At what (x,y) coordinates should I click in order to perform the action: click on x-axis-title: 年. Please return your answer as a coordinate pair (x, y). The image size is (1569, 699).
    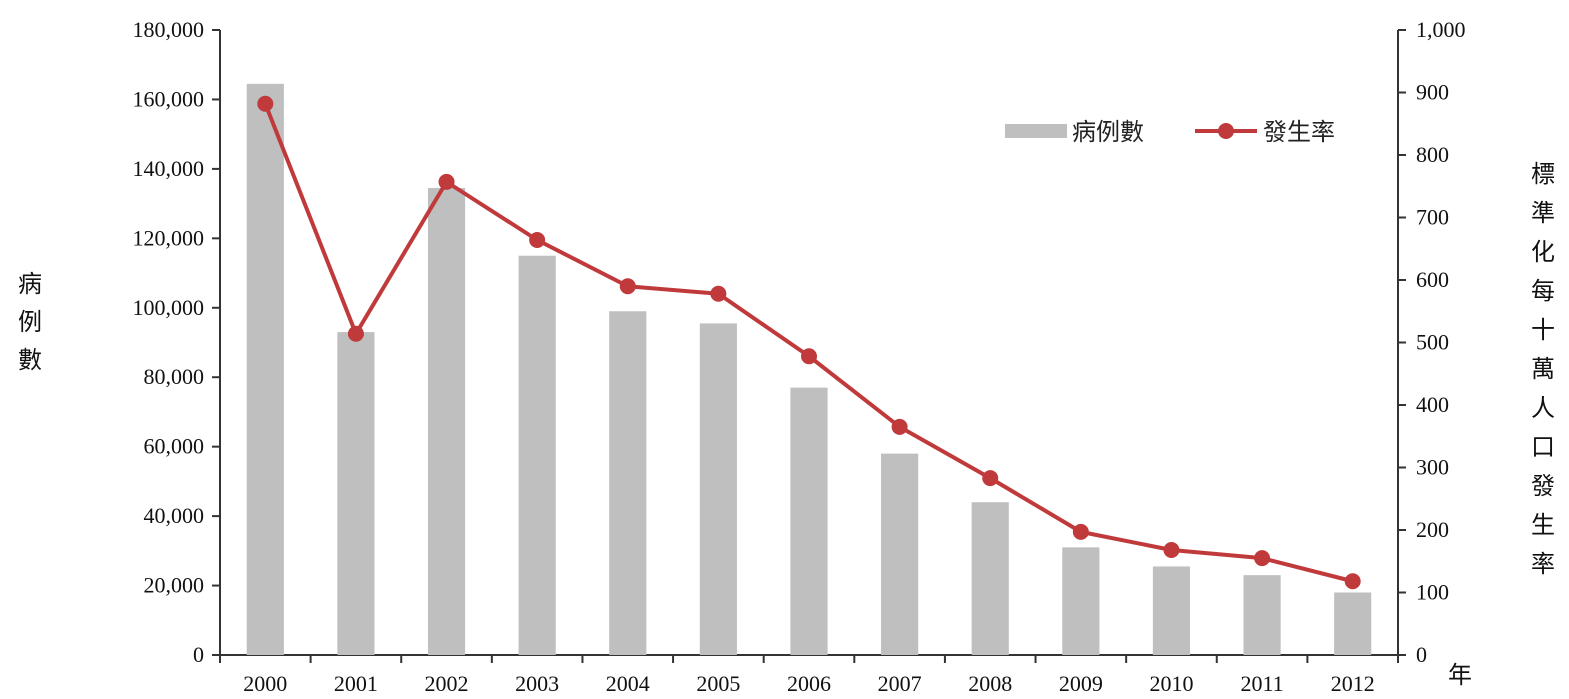
    Looking at the image, I should click on (1460, 675).